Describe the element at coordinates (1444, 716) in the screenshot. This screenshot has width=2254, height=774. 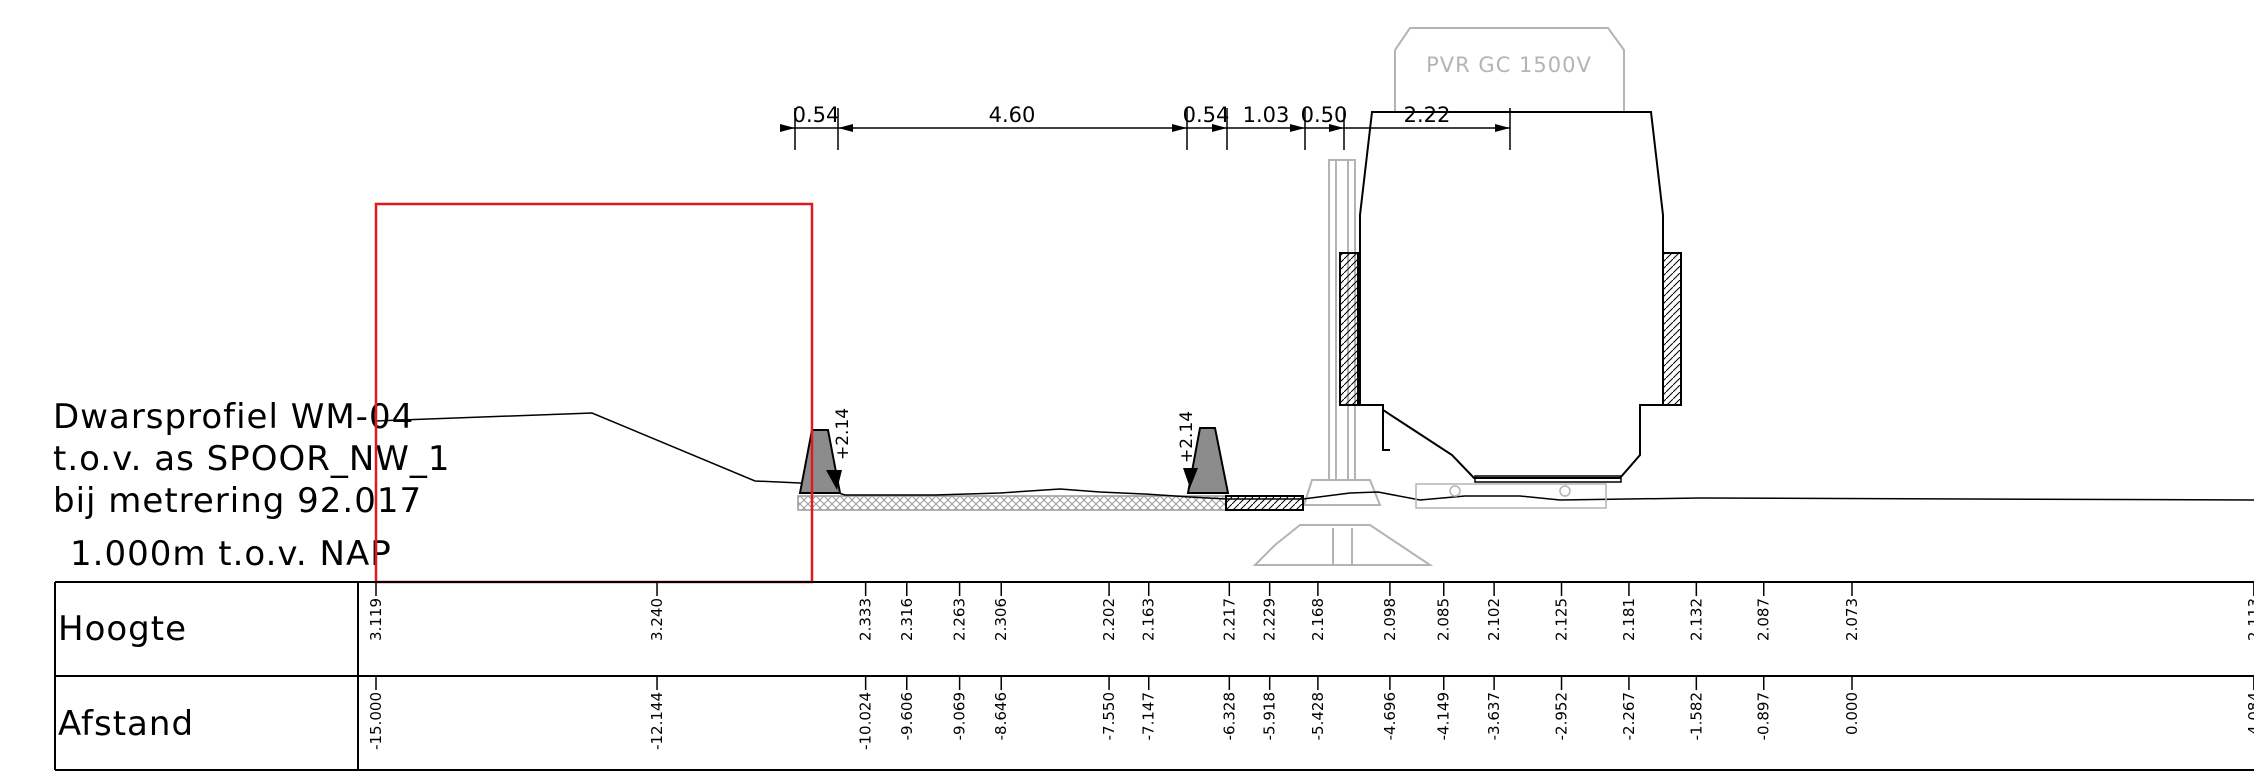
I see `afstand-value: -4.149` at that location.